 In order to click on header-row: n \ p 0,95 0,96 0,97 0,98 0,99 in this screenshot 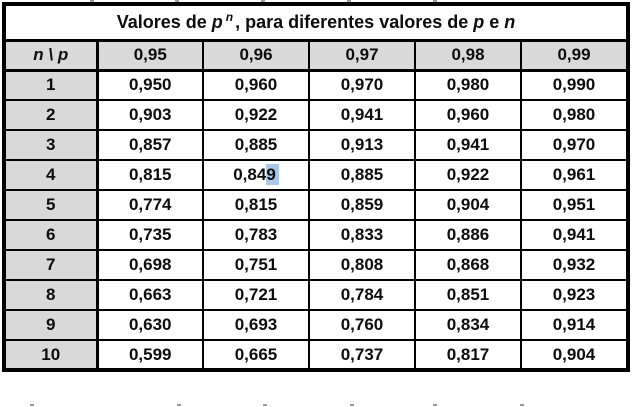, I will do `click(316, 55)`.